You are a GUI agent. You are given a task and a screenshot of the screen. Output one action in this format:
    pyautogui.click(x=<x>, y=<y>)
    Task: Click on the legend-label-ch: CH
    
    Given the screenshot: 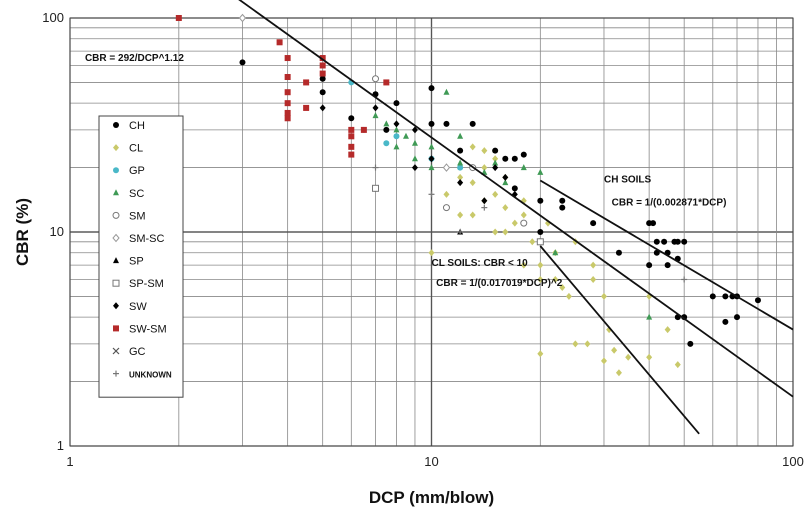 What is the action you would take?
    pyautogui.click(x=137, y=126)
    